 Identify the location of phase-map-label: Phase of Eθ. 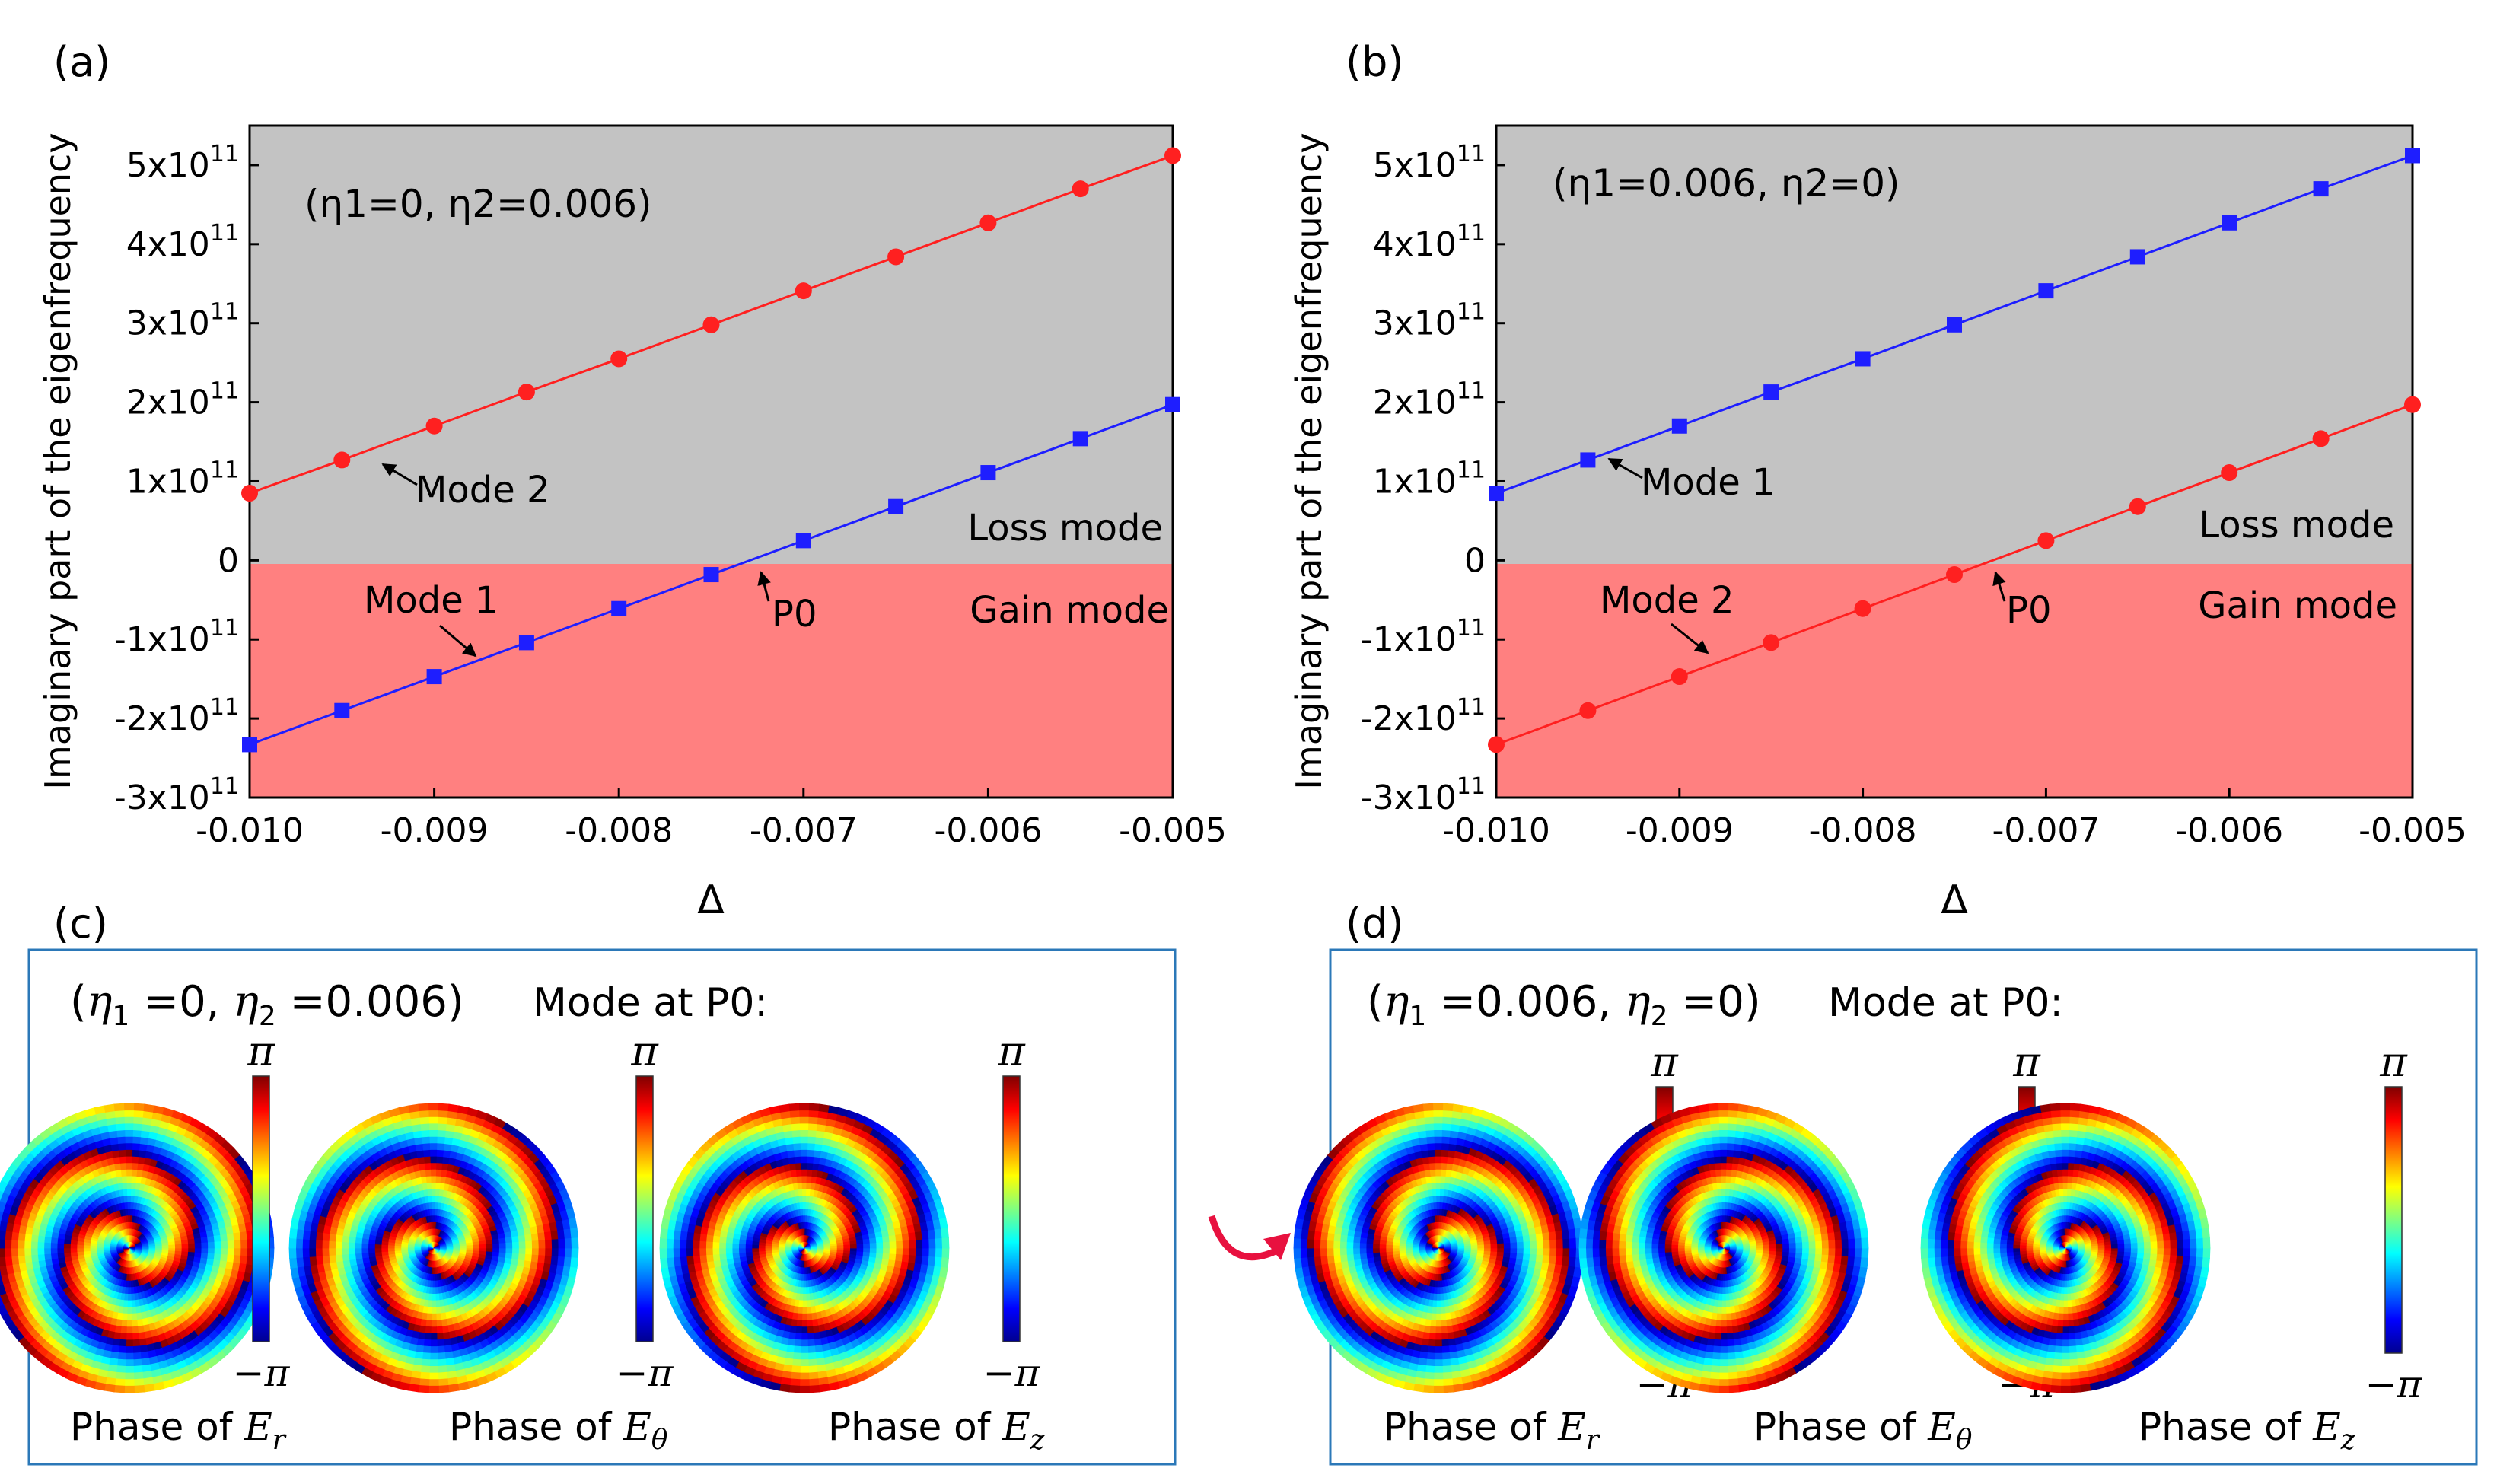
(558, 1430).